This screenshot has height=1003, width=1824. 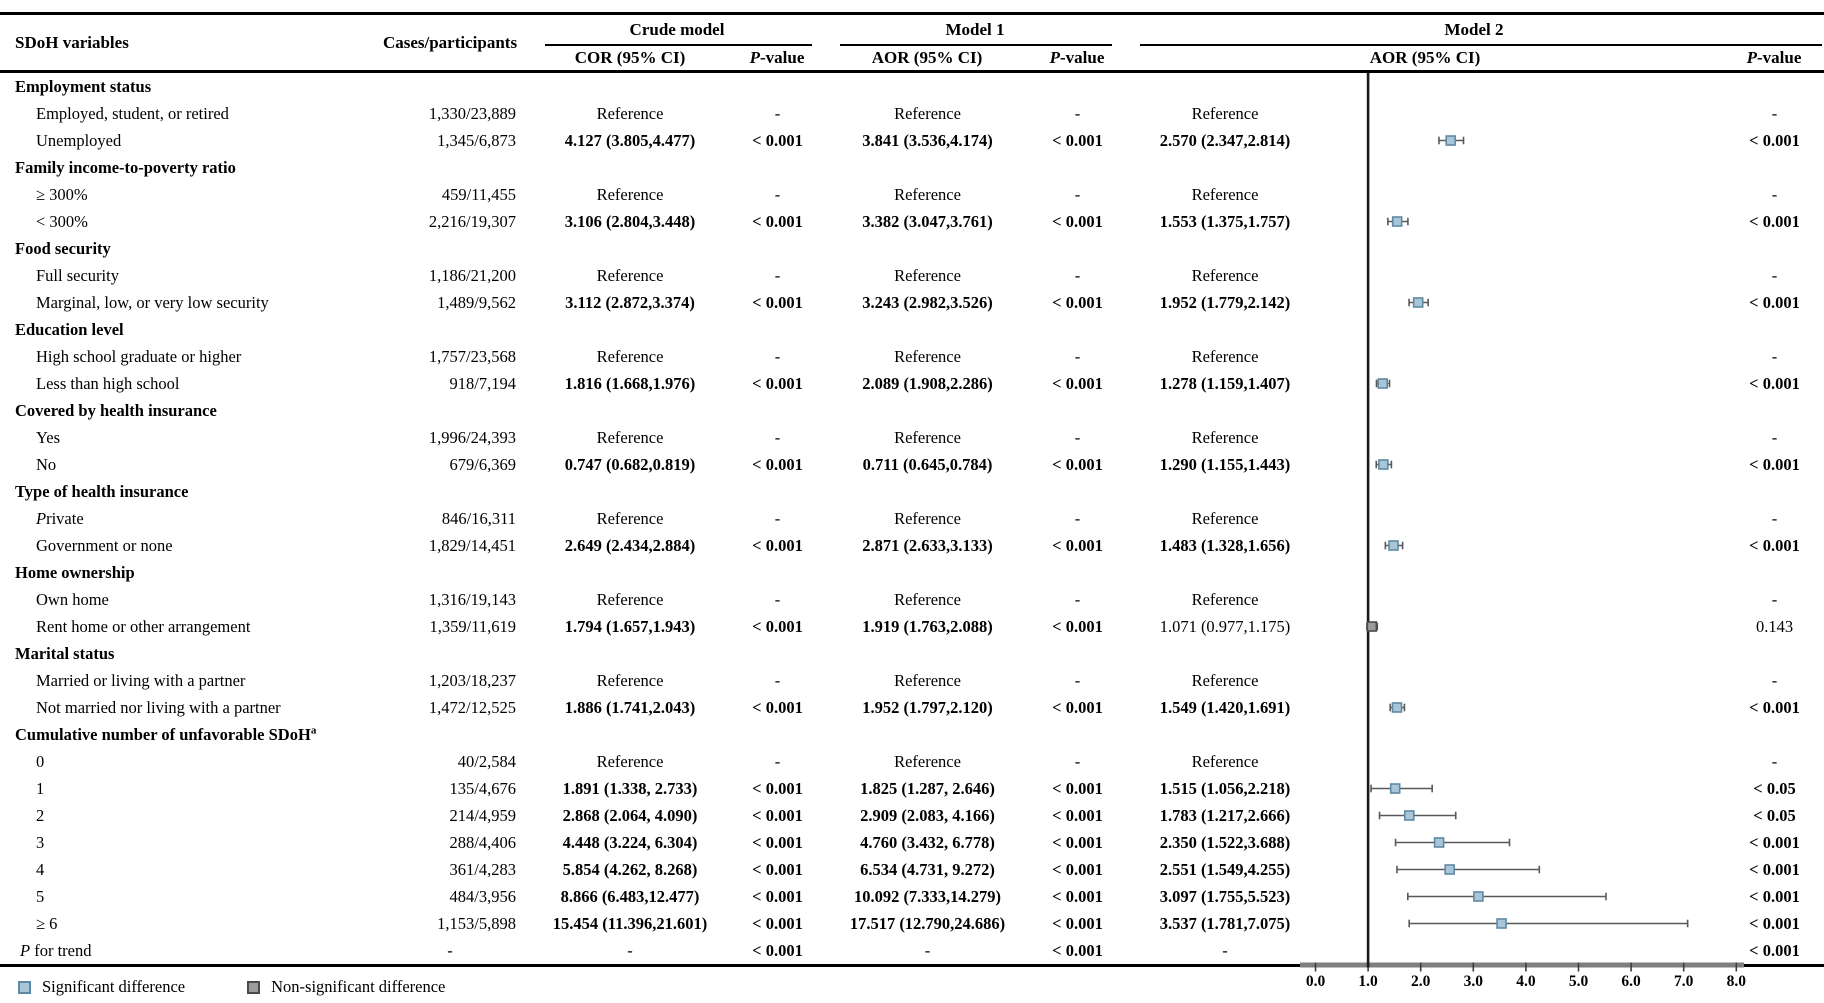 What do you see at coordinates (132, 113) in the screenshot?
I see `cell-variable: Employed, student, or retired` at bounding box center [132, 113].